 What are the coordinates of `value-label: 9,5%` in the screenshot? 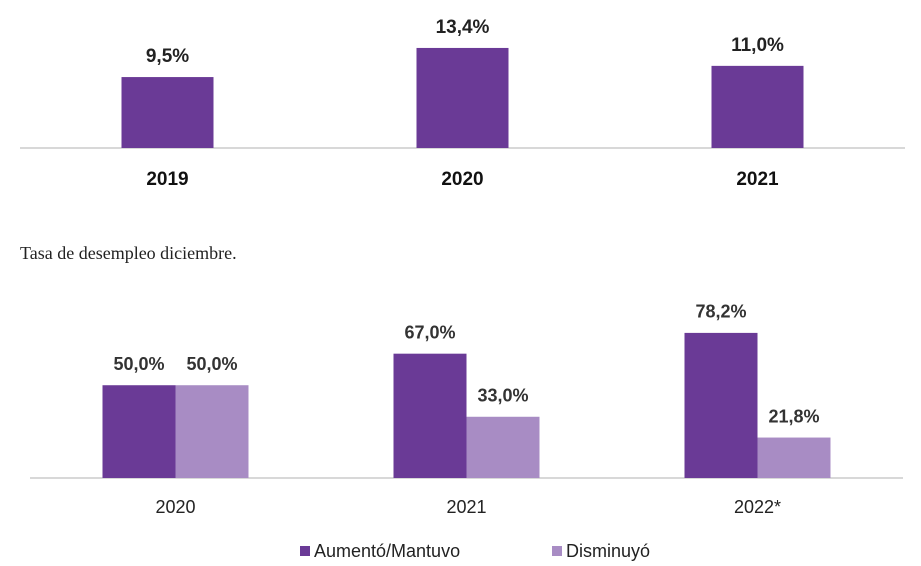 It's located at (167, 56).